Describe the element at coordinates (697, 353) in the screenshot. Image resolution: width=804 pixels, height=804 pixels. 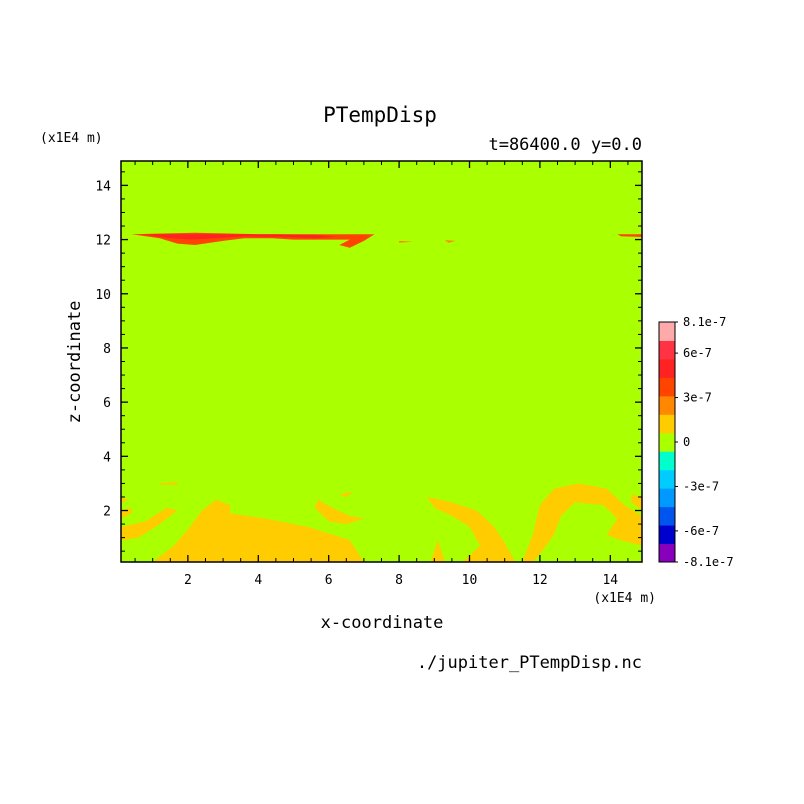
I see `colorbar-tick-label: 6e-7` at that location.